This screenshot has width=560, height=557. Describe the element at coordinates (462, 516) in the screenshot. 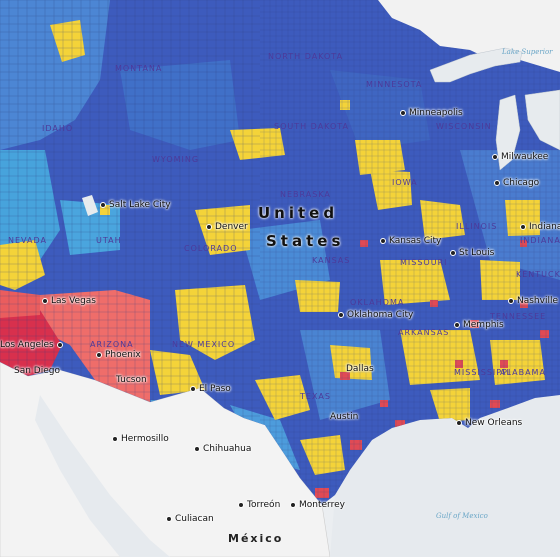

I see `gulf-of-mexico-label: Gulf of Mexico` at that location.